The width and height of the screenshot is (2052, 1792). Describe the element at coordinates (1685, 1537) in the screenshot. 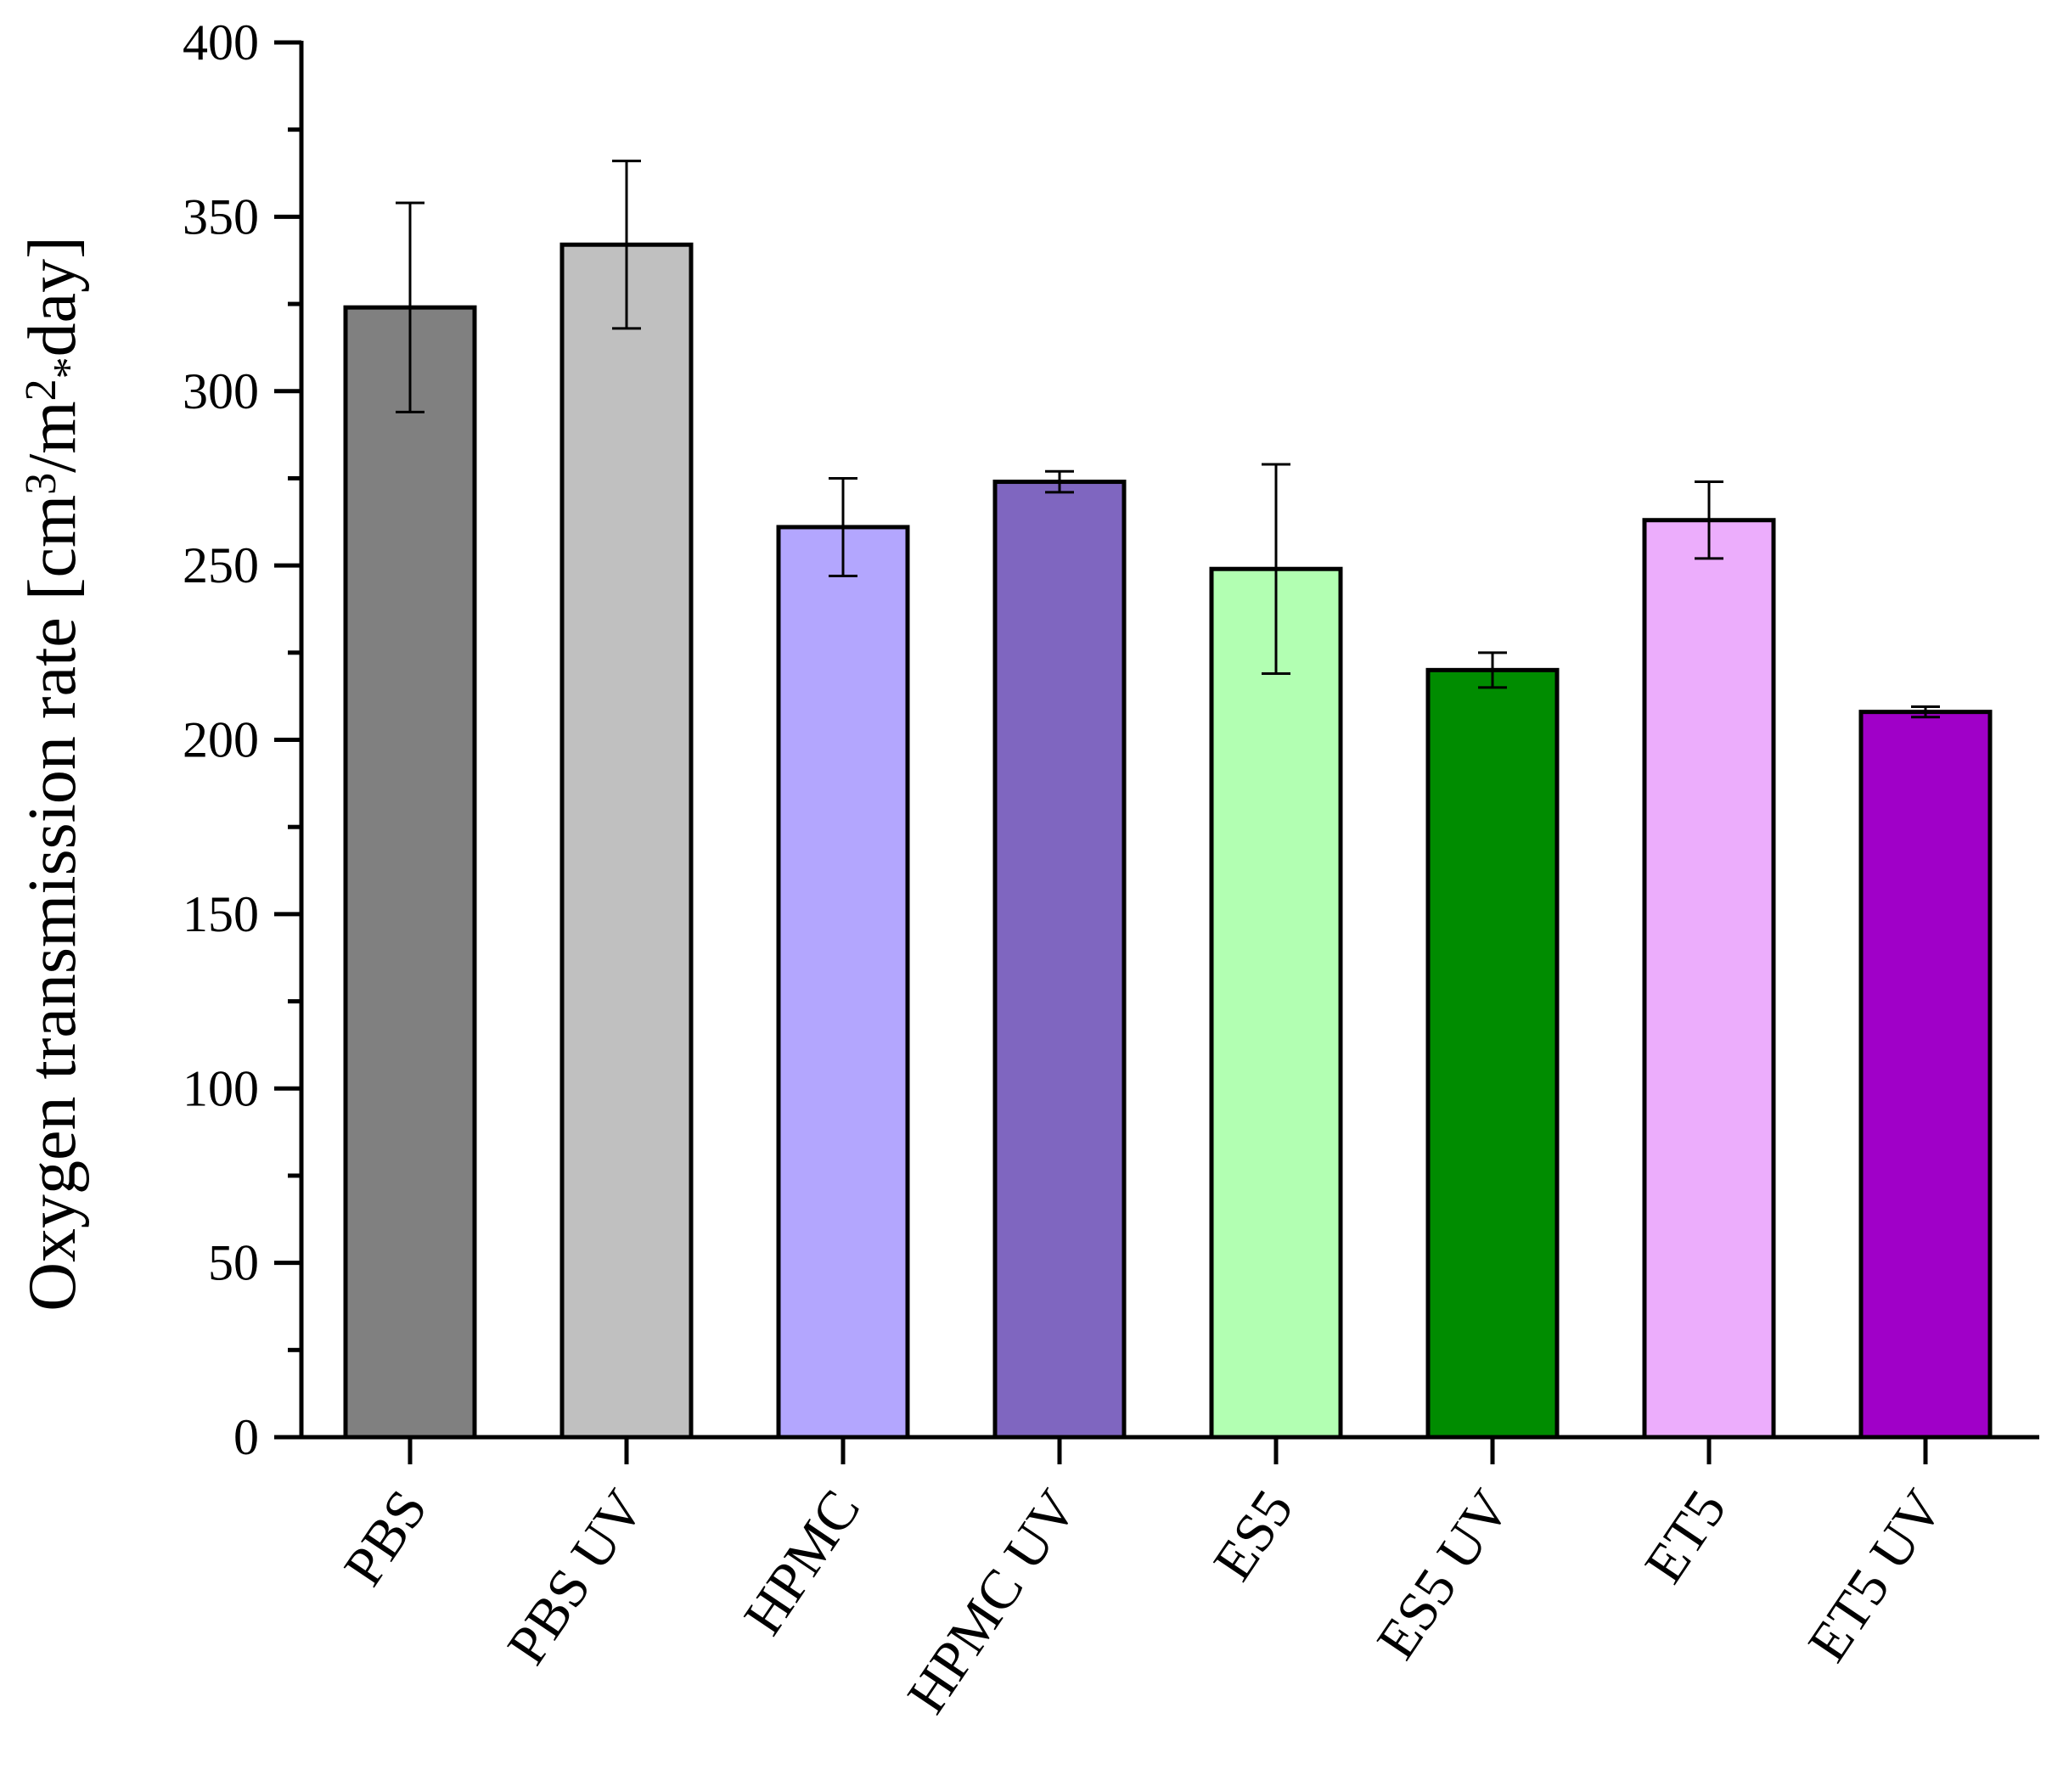

I see `x-tick-label: ET5` at that location.